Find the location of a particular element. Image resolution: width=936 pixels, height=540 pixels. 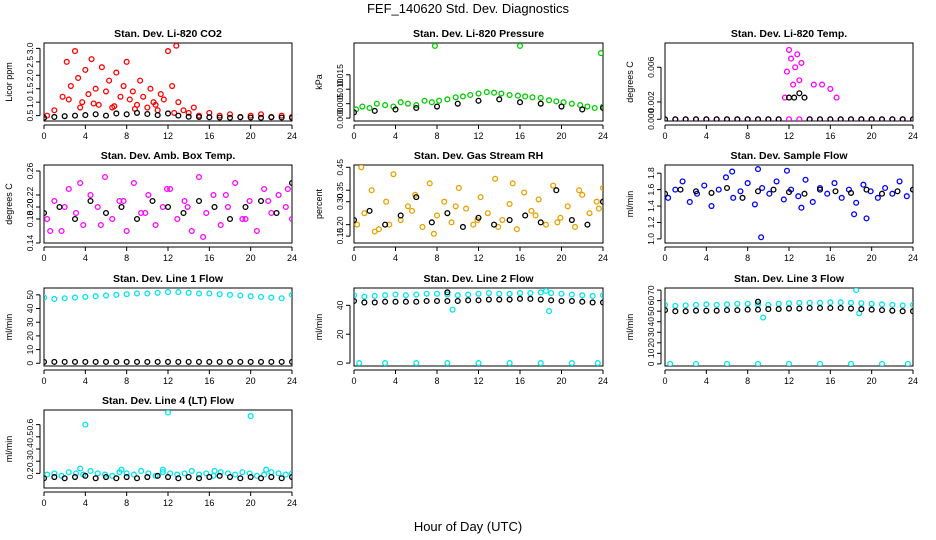

y-tick-label: 0.45 is located at coordinates (340, 167).